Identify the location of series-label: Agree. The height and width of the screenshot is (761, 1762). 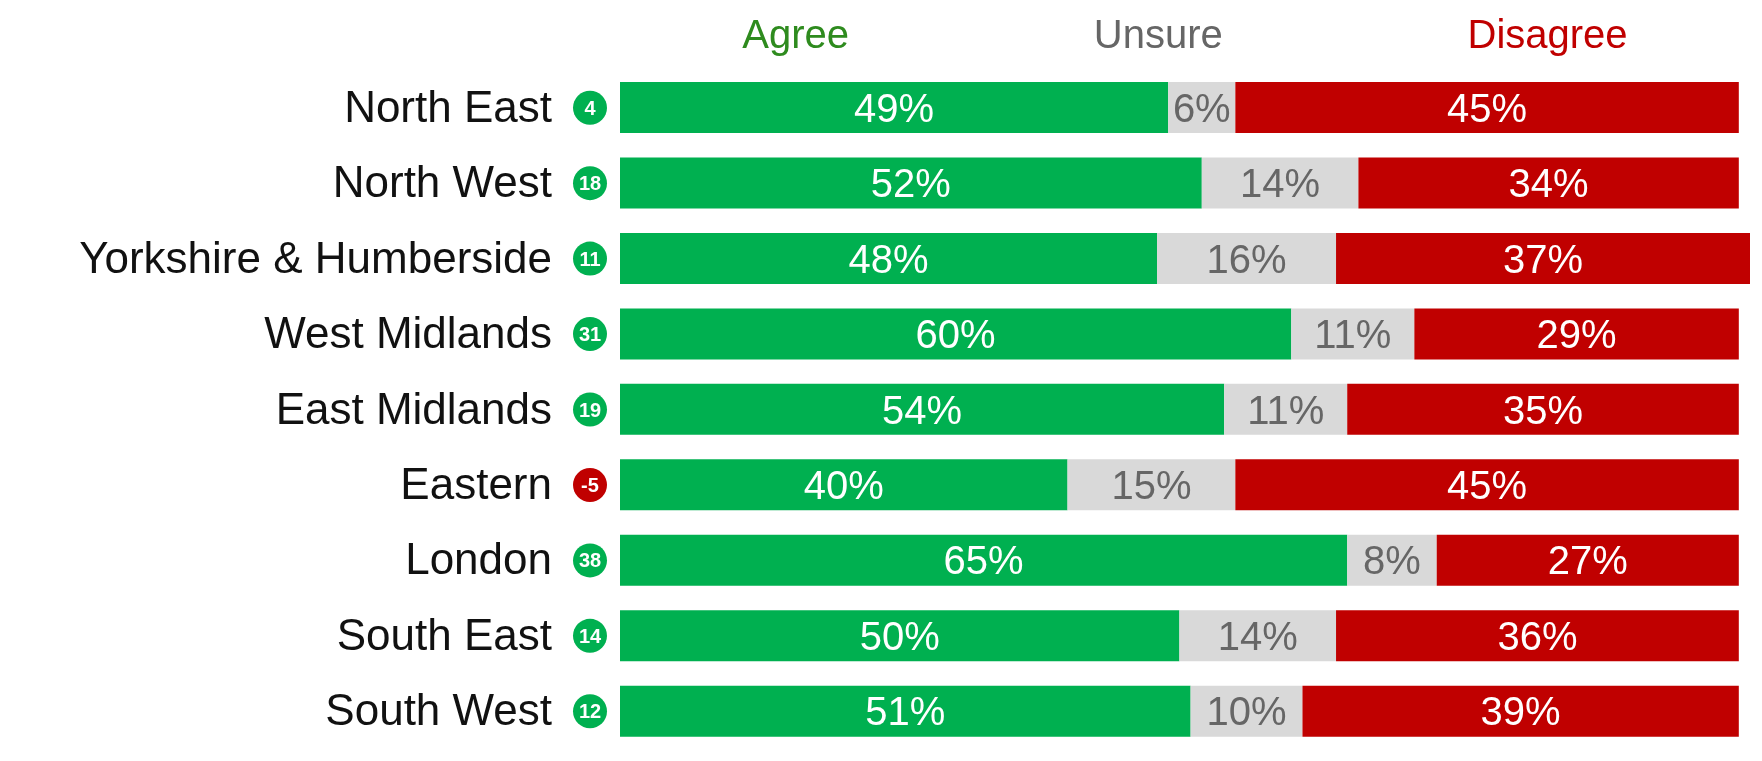
(796, 34).